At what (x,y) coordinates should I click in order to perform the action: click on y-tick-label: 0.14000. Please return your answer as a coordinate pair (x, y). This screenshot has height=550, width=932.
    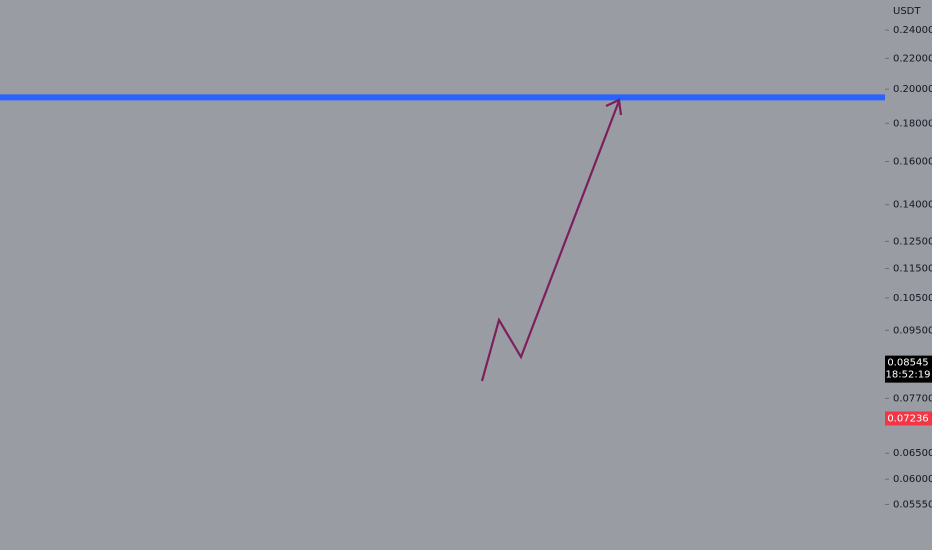
    Looking at the image, I should click on (912, 205).